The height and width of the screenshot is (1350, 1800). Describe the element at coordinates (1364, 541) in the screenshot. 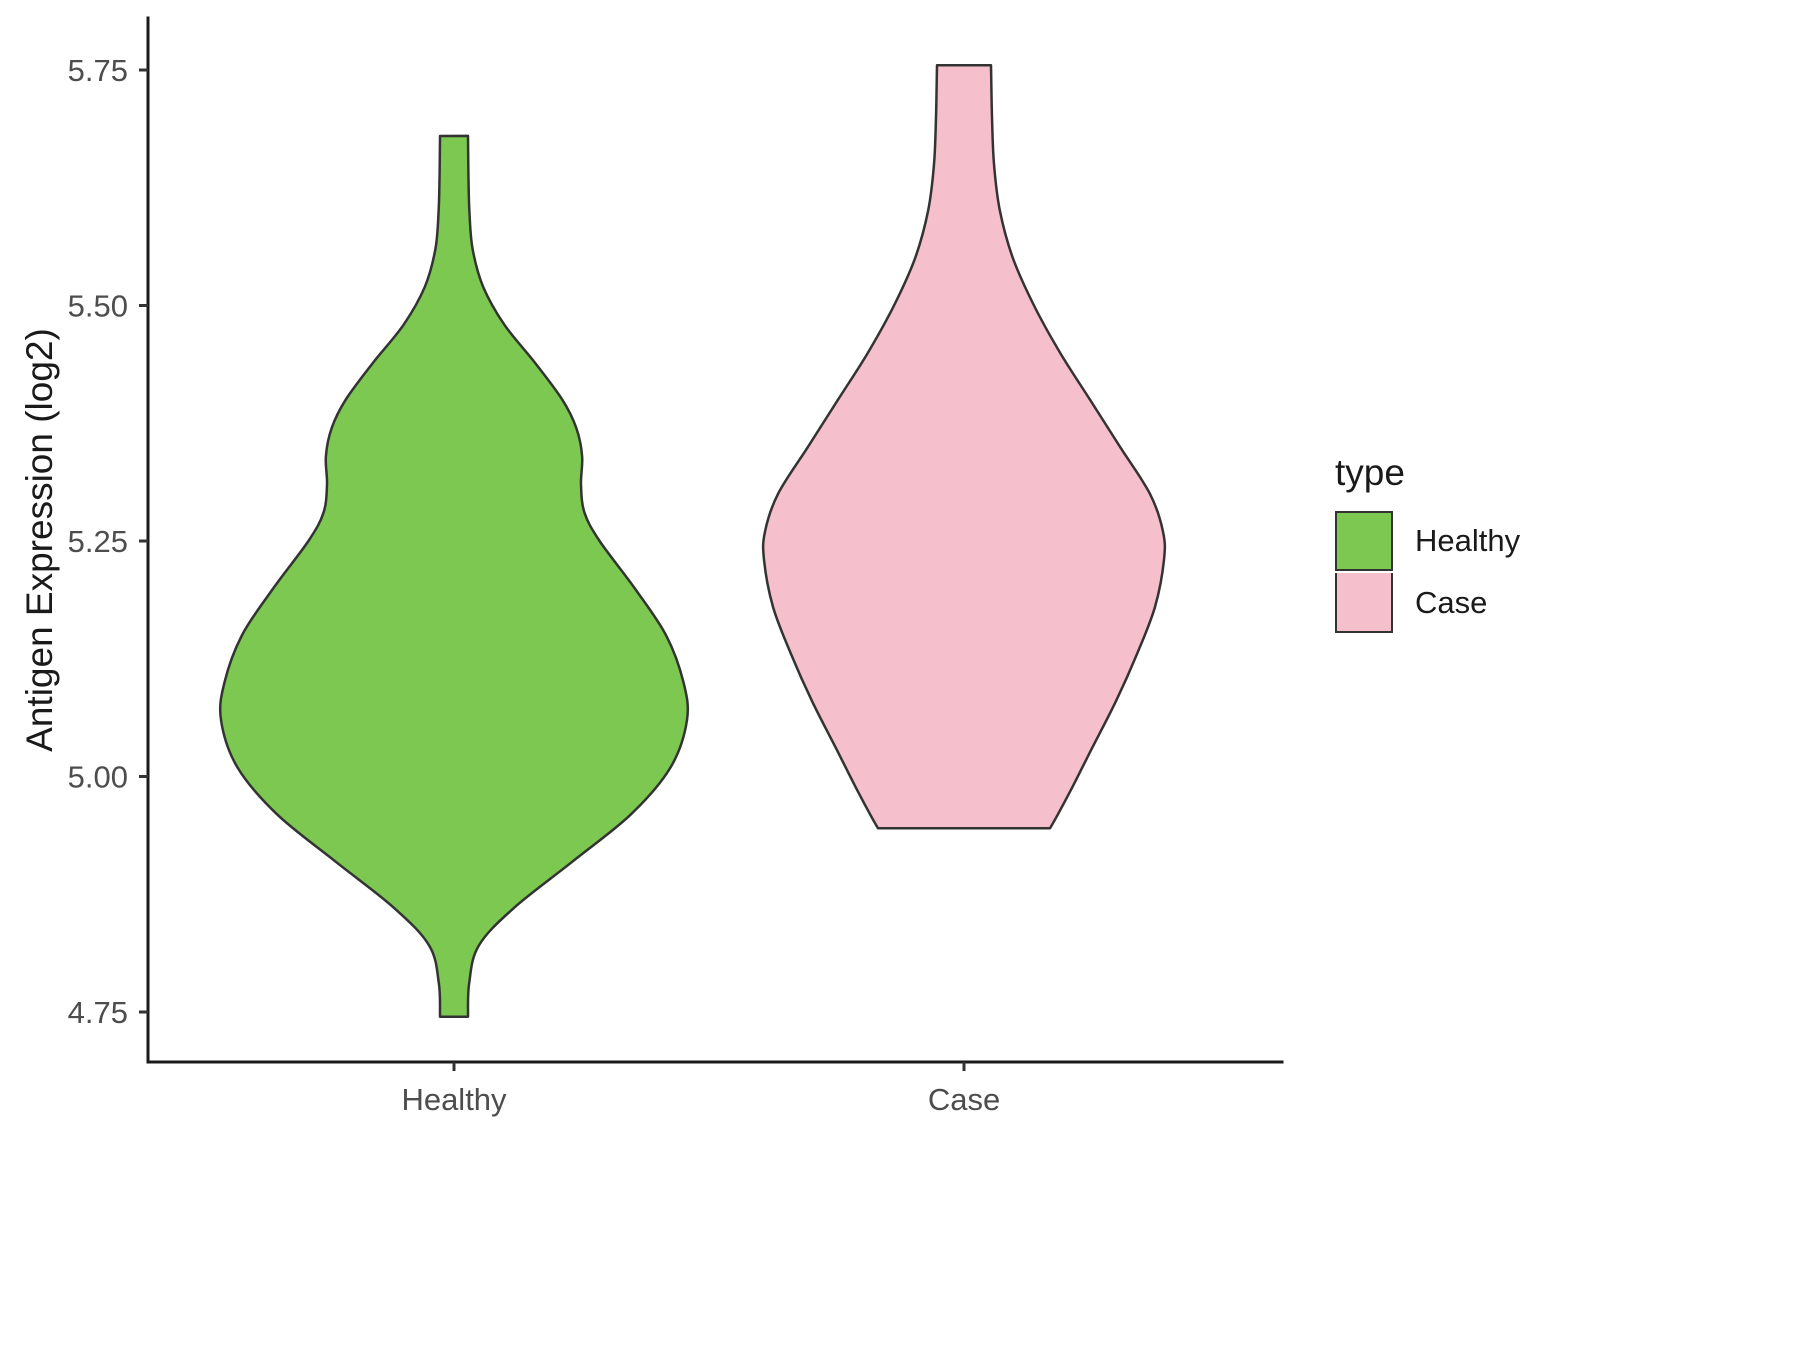

I see `legend-swatch-healthy` at that location.